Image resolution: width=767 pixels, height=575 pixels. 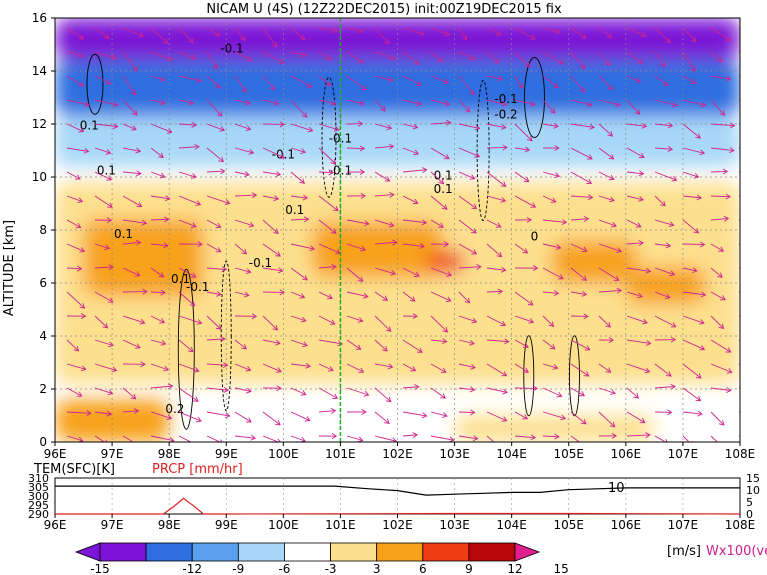 What do you see at coordinates (39, 18) in the screenshot?
I see `y-tick-label: 16` at bounding box center [39, 18].